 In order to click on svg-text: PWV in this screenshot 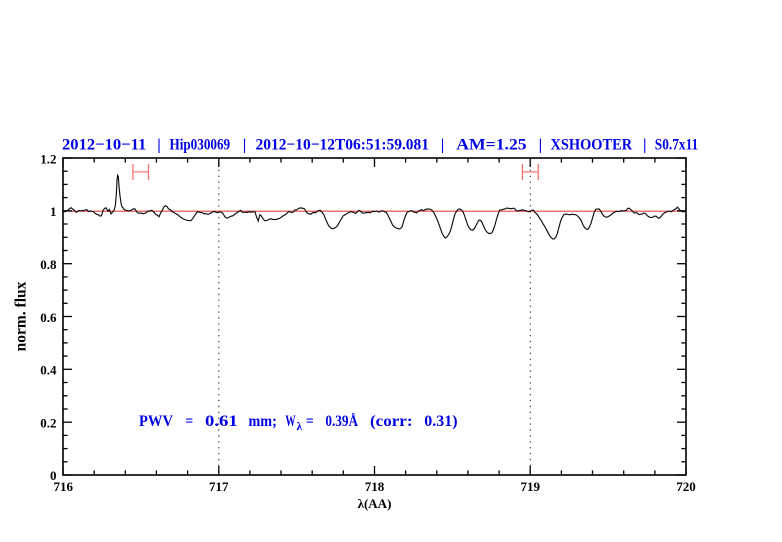, I will do `click(156, 421)`.